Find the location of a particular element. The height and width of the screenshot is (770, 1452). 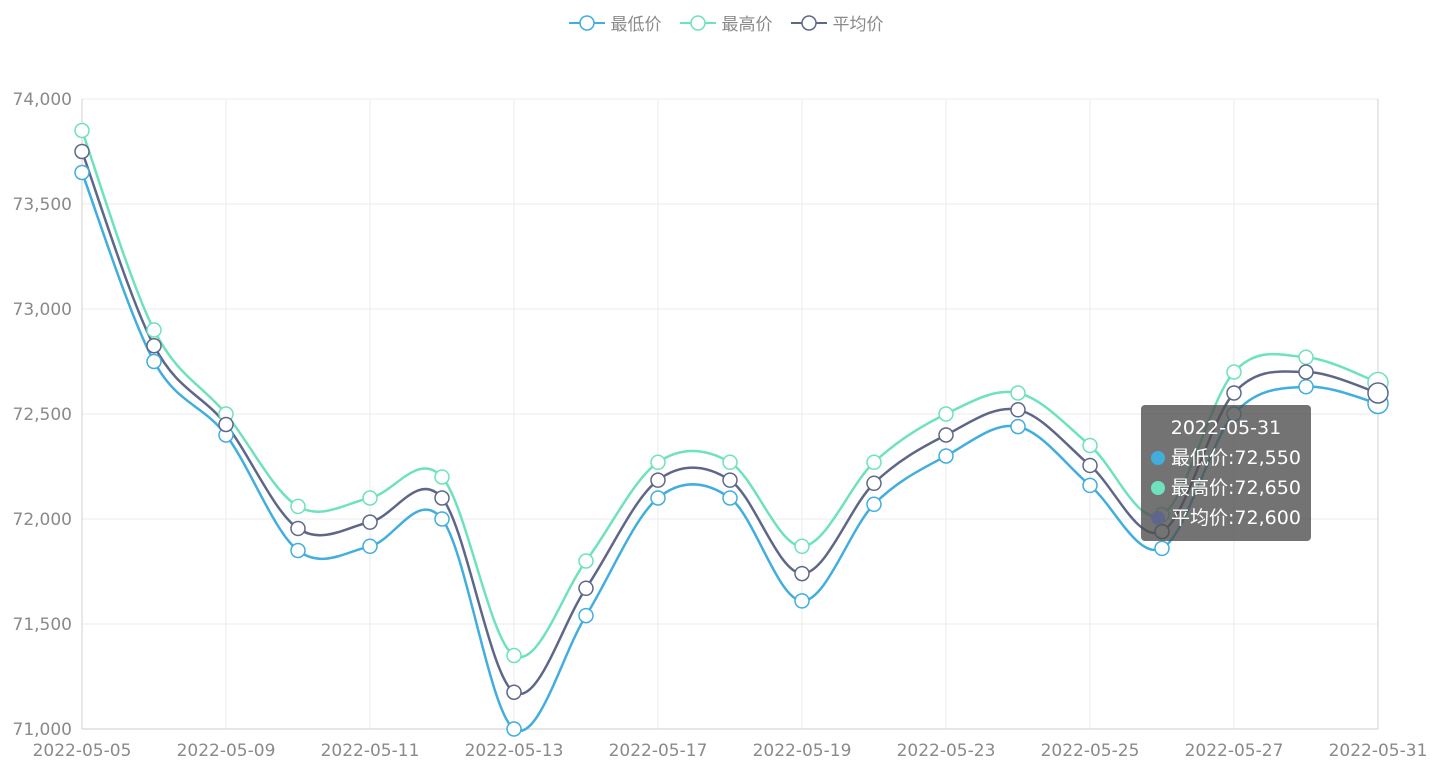

legend-item-high: 最高价 is located at coordinates (726, 22).